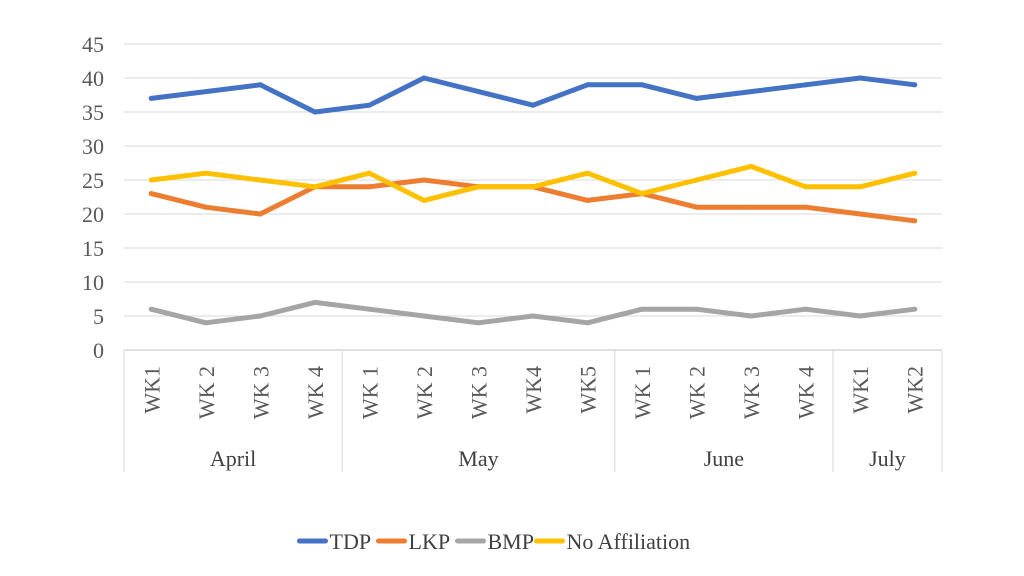 The height and width of the screenshot is (576, 1024). What do you see at coordinates (93, 146) in the screenshot?
I see `y-tick-label: 30` at bounding box center [93, 146].